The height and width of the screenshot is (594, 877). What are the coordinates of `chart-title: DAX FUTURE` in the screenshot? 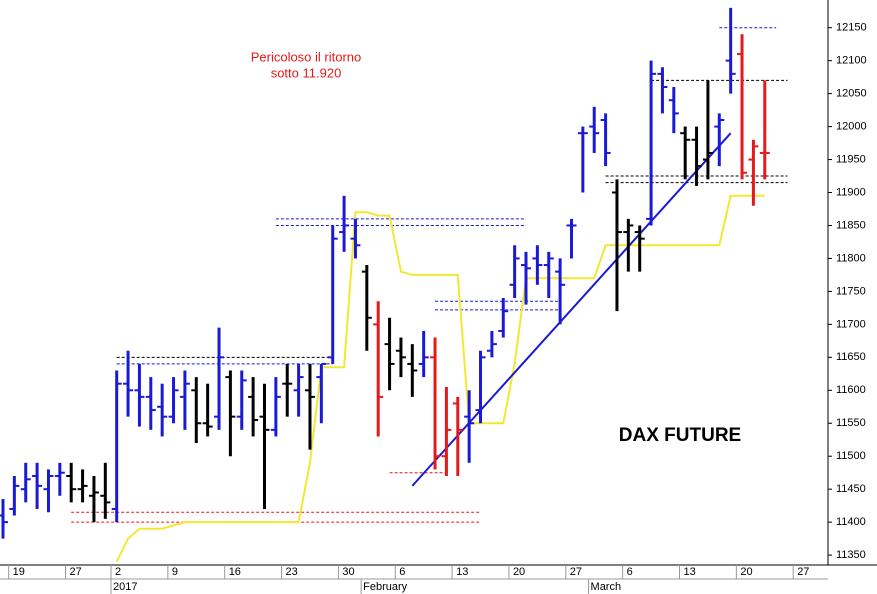 It's located at (680, 435).